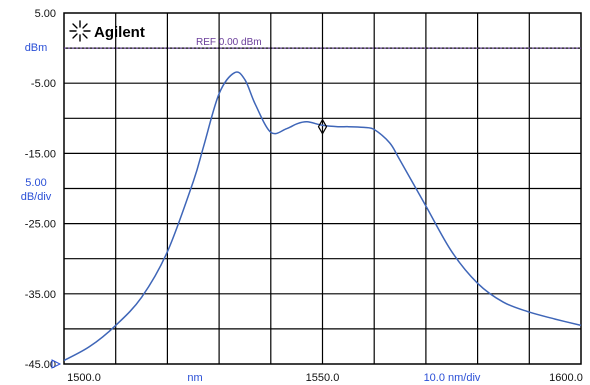 This screenshot has width=590, height=385. Describe the element at coordinates (40, 295) in the screenshot. I see `y-tick-label: -35.00` at that location.